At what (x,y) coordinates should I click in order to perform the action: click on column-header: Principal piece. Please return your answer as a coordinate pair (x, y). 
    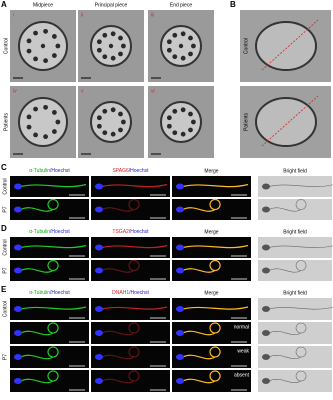
    Looking at the image, I should click on (111, 5).